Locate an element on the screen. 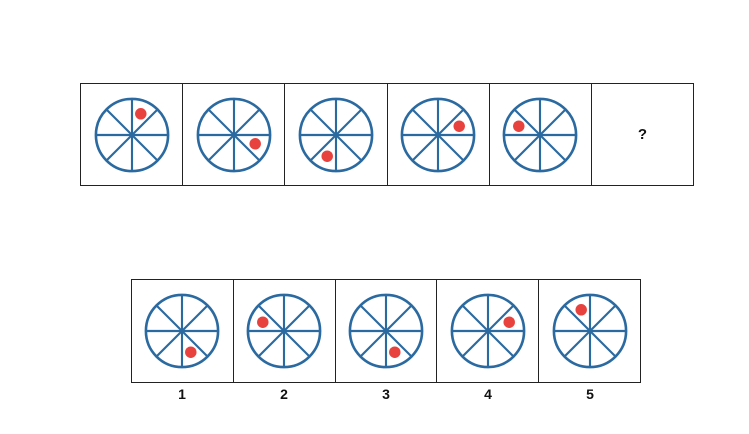 This screenshot has height=434, width=749. question-mark: ? is located at coordinates (642, 134).